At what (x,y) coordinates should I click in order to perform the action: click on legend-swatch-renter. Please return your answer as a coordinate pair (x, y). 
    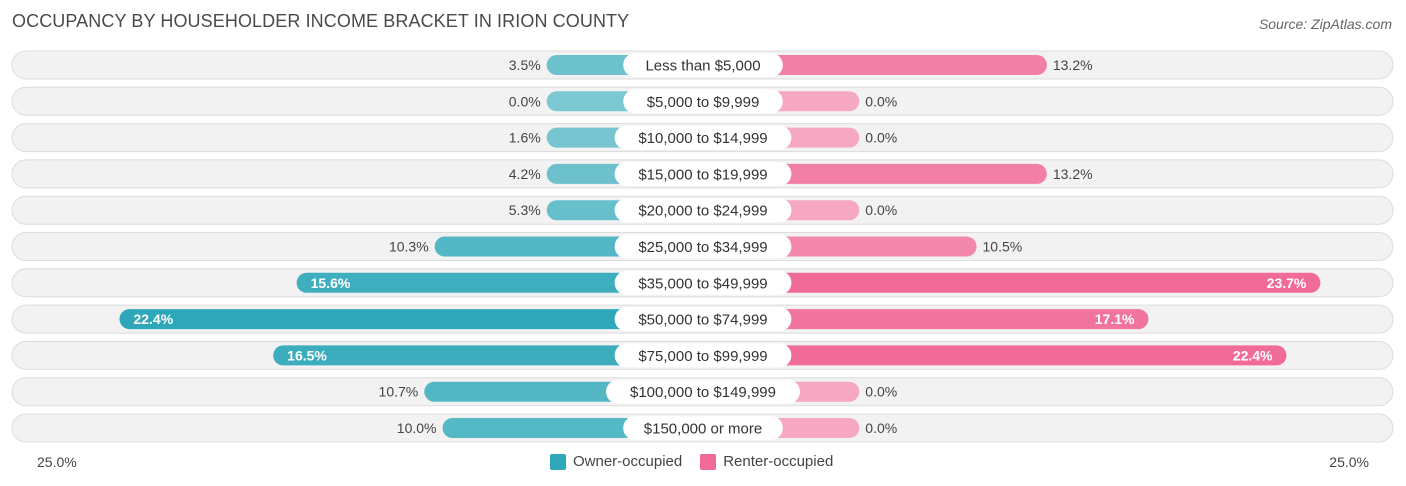
    Looking at the image, I should click on (708, 461).